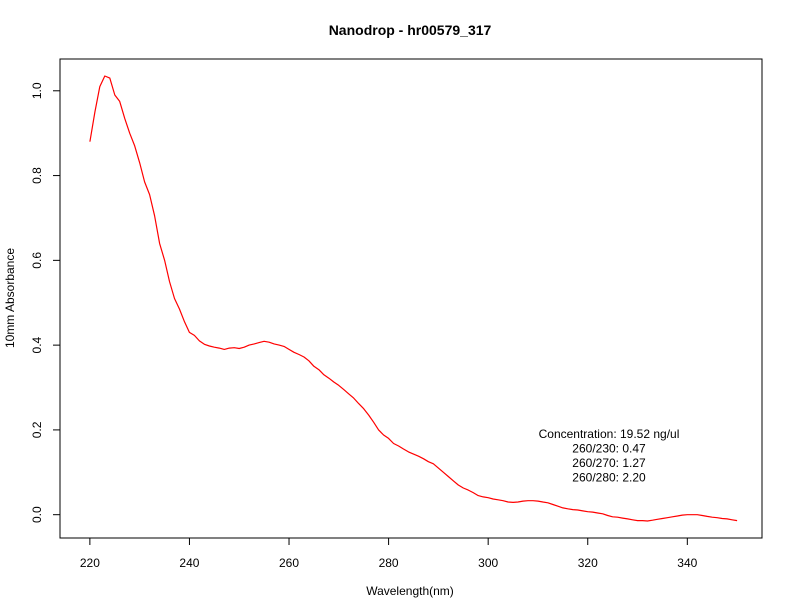  Describe the element at coordinates (189, 563) in the screenshot. I see `x-tick-label: 240` at that location.